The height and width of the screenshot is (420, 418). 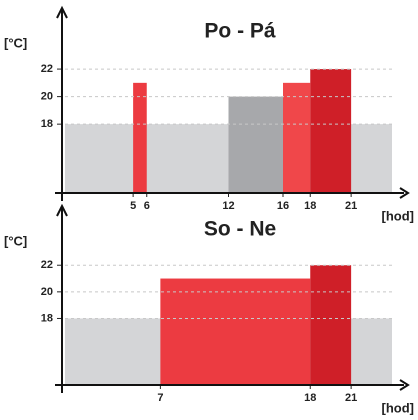 I want to click on chart-title: Po - Pá, so click(x=240, y=31).